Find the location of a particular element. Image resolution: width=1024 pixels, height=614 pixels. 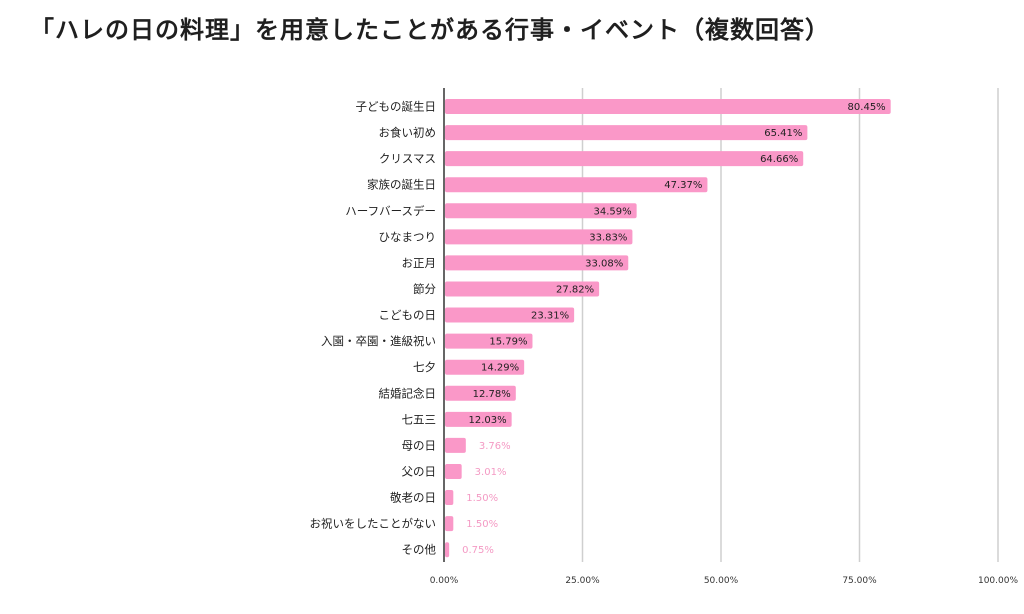

value-label: 64.66% is located at coordinates (779, 159).